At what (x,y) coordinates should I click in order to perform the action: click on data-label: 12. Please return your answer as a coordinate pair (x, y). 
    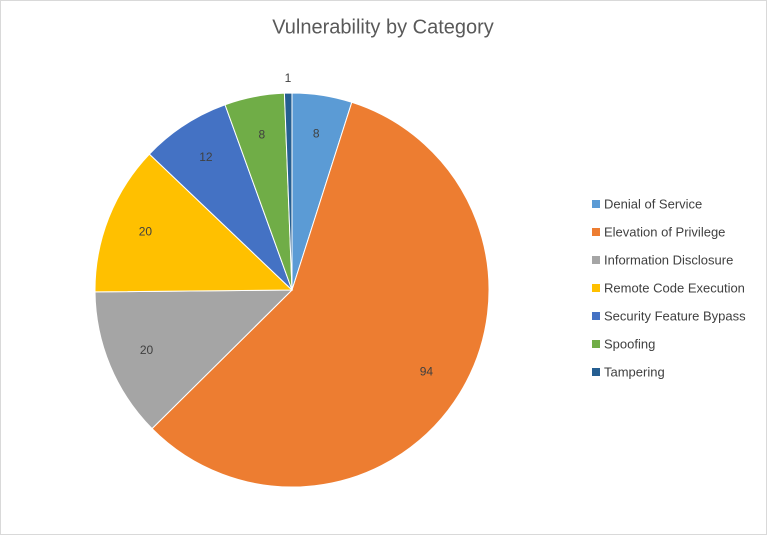
    Looking at the image, I should click on (206, 157).